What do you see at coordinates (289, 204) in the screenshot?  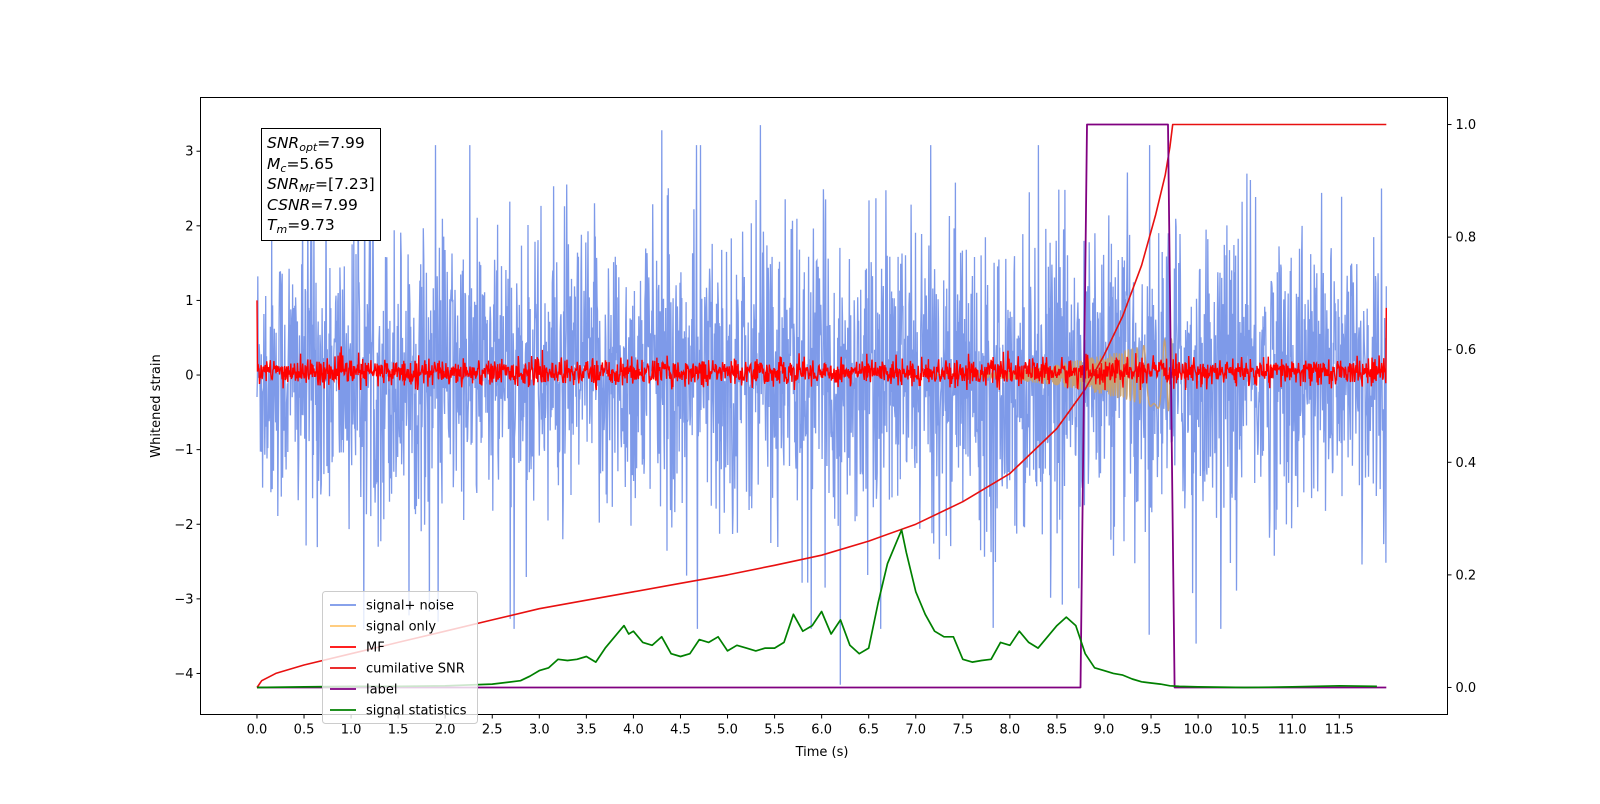 I see `stats-symbol: CSNR` at bounding box center [289, 204].